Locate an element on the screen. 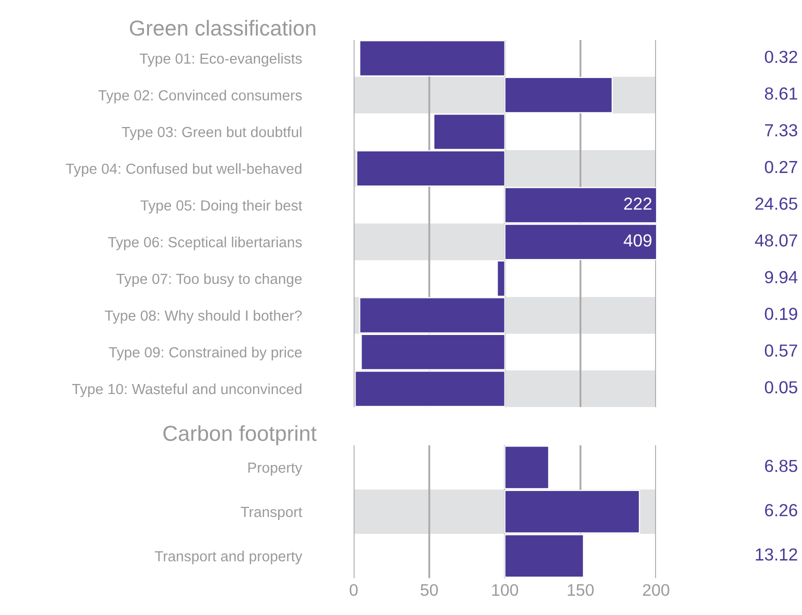 Image resolution: width=802 pixels, height=615 pixels. y-tick-label: Type 08: Why should I bother? is located at coordinates (203, 317).